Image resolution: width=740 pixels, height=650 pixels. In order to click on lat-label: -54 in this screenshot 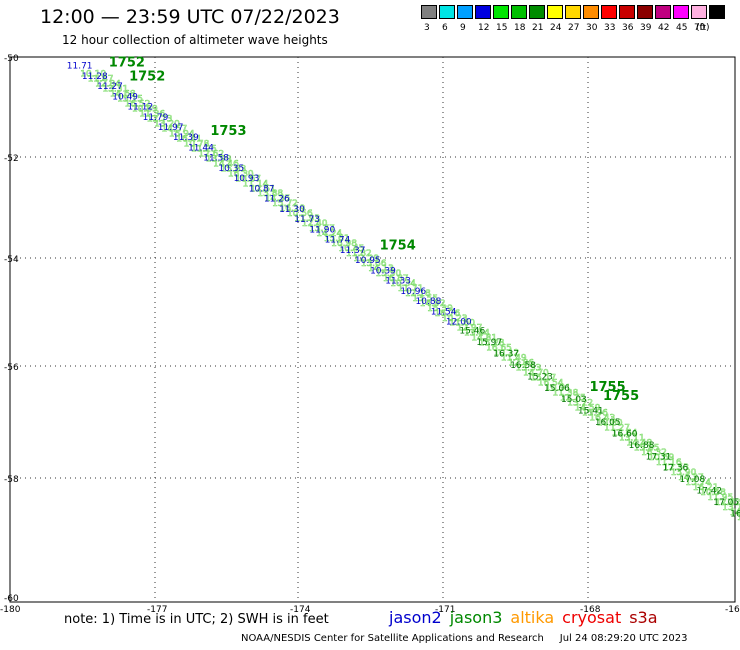, I will do `click(11, 260)`.